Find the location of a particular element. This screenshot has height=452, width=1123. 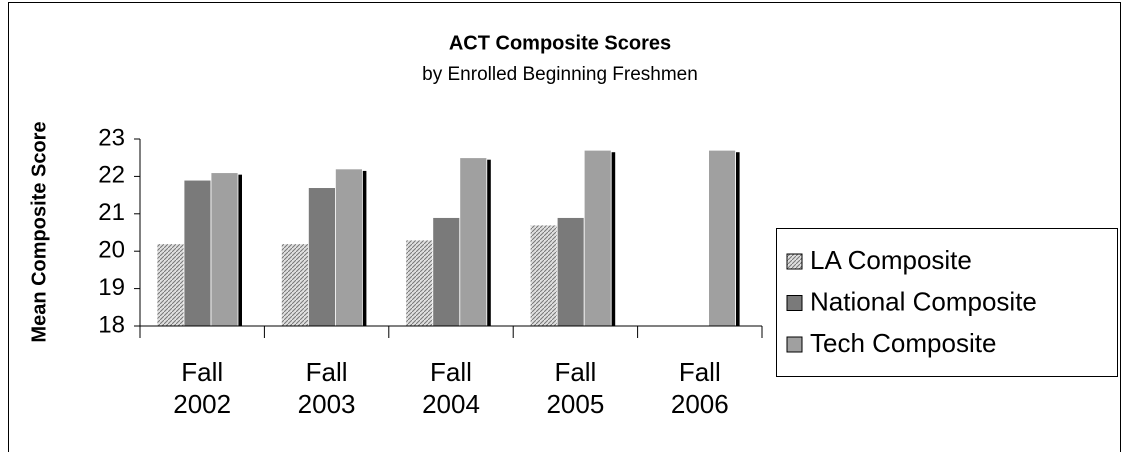

legend-label: Tech Composite is located at coordinates (903, 343).